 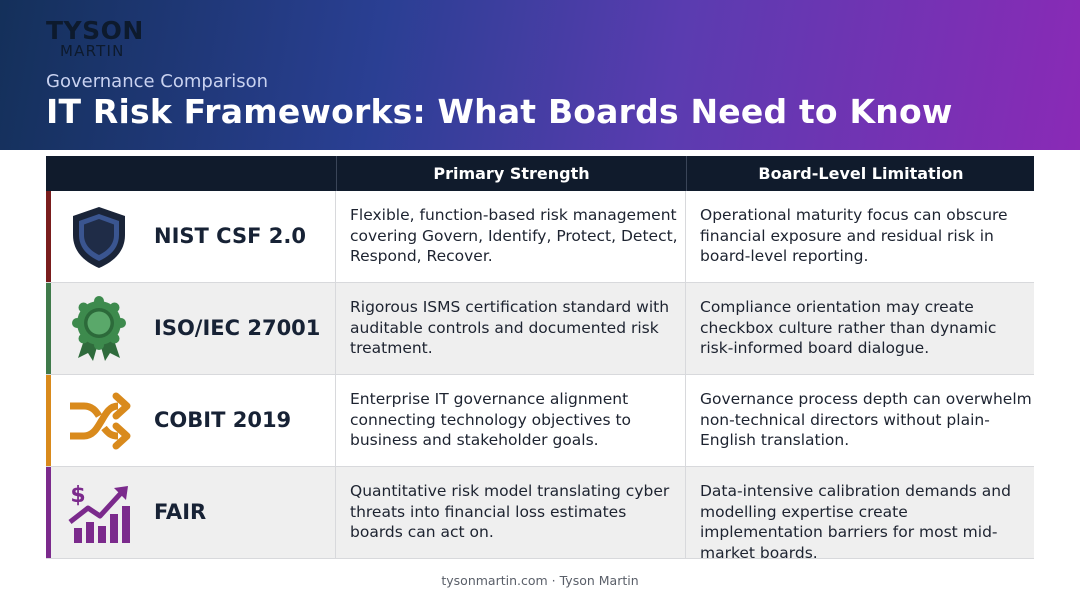 What do you see at coordinates (99, 421) in the screenshot?
I see `shuffle-arrows-icon` at bounding box center [99, 421].